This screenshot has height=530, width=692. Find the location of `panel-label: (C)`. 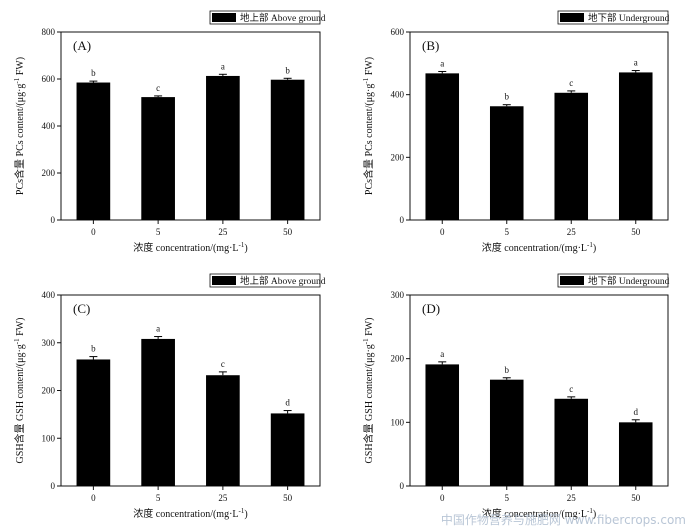

panel-label: (C) is located at coordinates (81, 308).